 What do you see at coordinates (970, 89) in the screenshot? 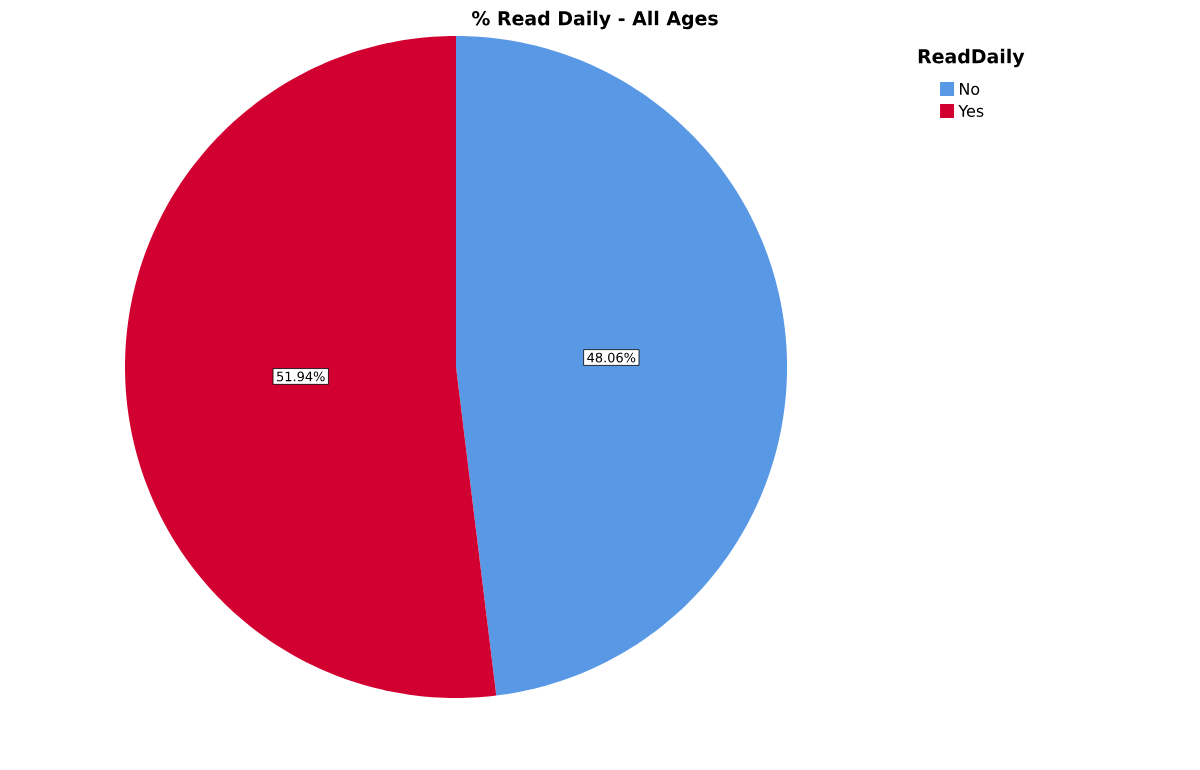
I see `legend-label: No` at bounding box center [970, 89].